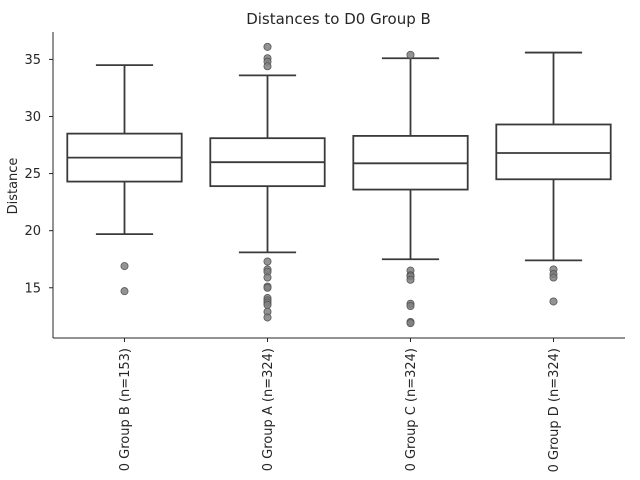 This screenshot has width=640, height=480. What do you see at coordinates (32, 117) in the screenshot?
I see `y-tick-label: 30` at bounding box center [32, 117].